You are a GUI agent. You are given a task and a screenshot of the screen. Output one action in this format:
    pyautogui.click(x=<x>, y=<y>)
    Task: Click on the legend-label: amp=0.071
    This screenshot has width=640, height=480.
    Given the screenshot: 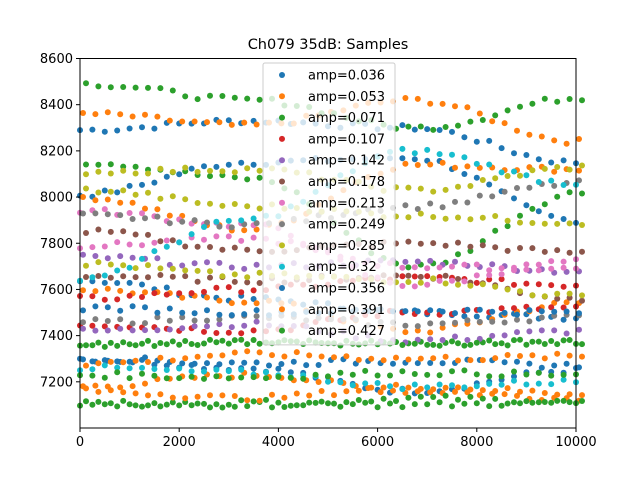 What is the action you would take?
    pyautogui.click(x=346, y=118)
    